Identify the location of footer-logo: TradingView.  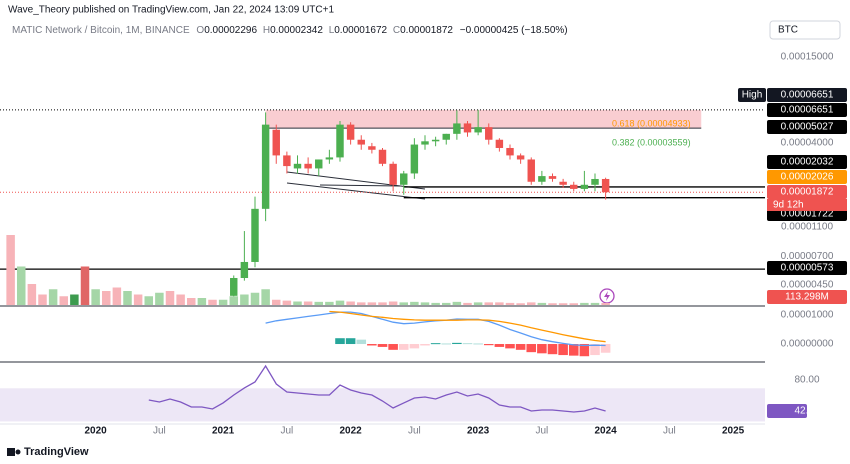
(48, 452).